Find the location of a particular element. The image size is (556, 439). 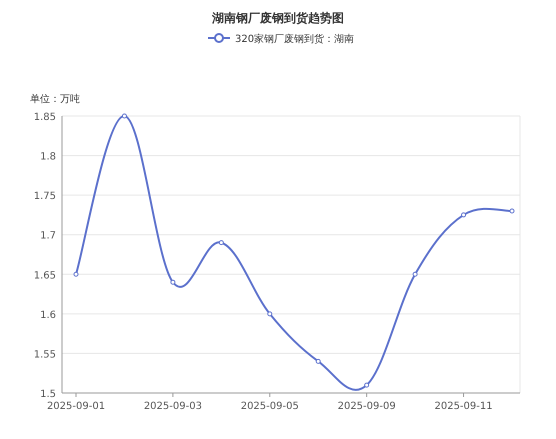

x-tick-label: 2025-09-09 is located at coordinates (367, 406).